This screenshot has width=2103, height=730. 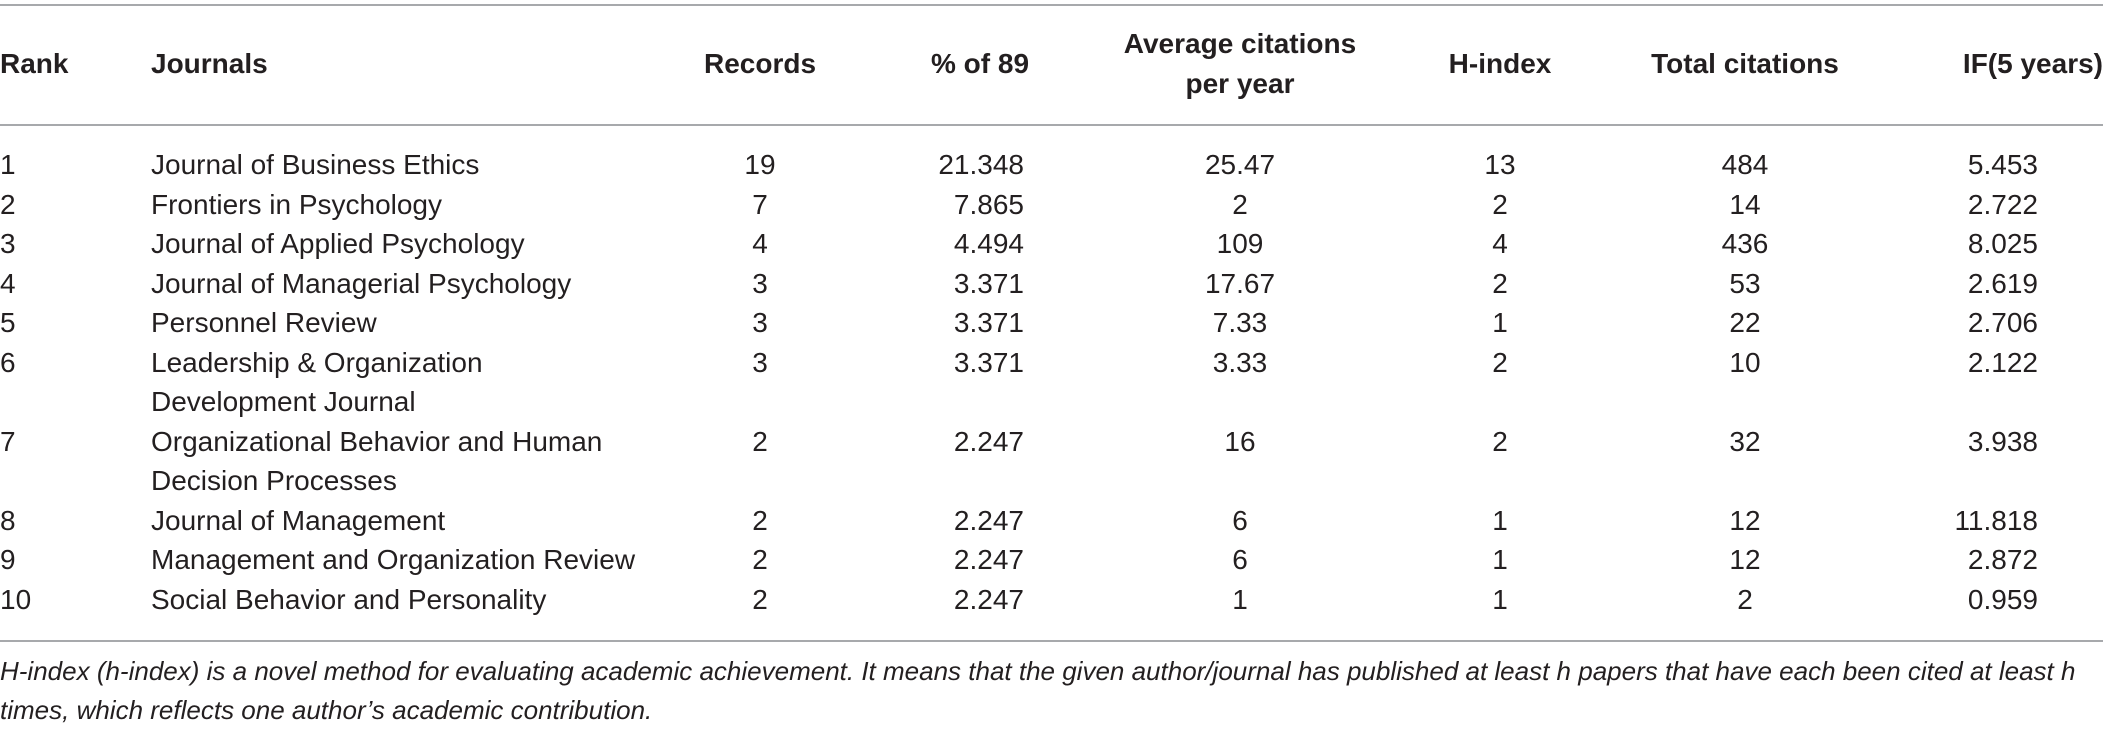 What do you see at coordinates (1240, 441) in the screenshot?
I see `cell-average-citations: 16` at bounding box center [1240, 441].